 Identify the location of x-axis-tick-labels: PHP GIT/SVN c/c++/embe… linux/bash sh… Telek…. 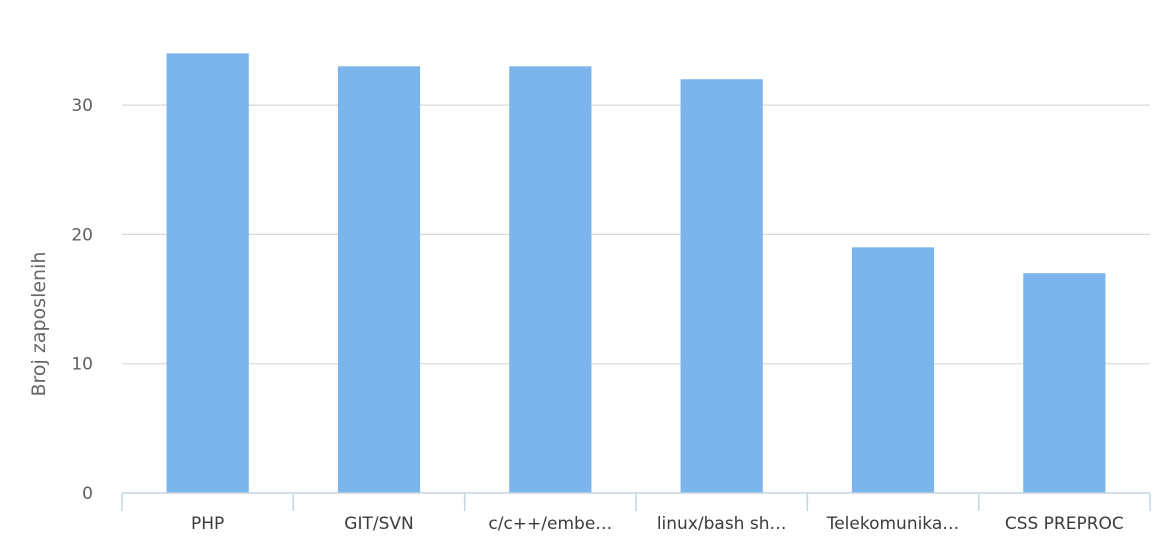
(657, 524).